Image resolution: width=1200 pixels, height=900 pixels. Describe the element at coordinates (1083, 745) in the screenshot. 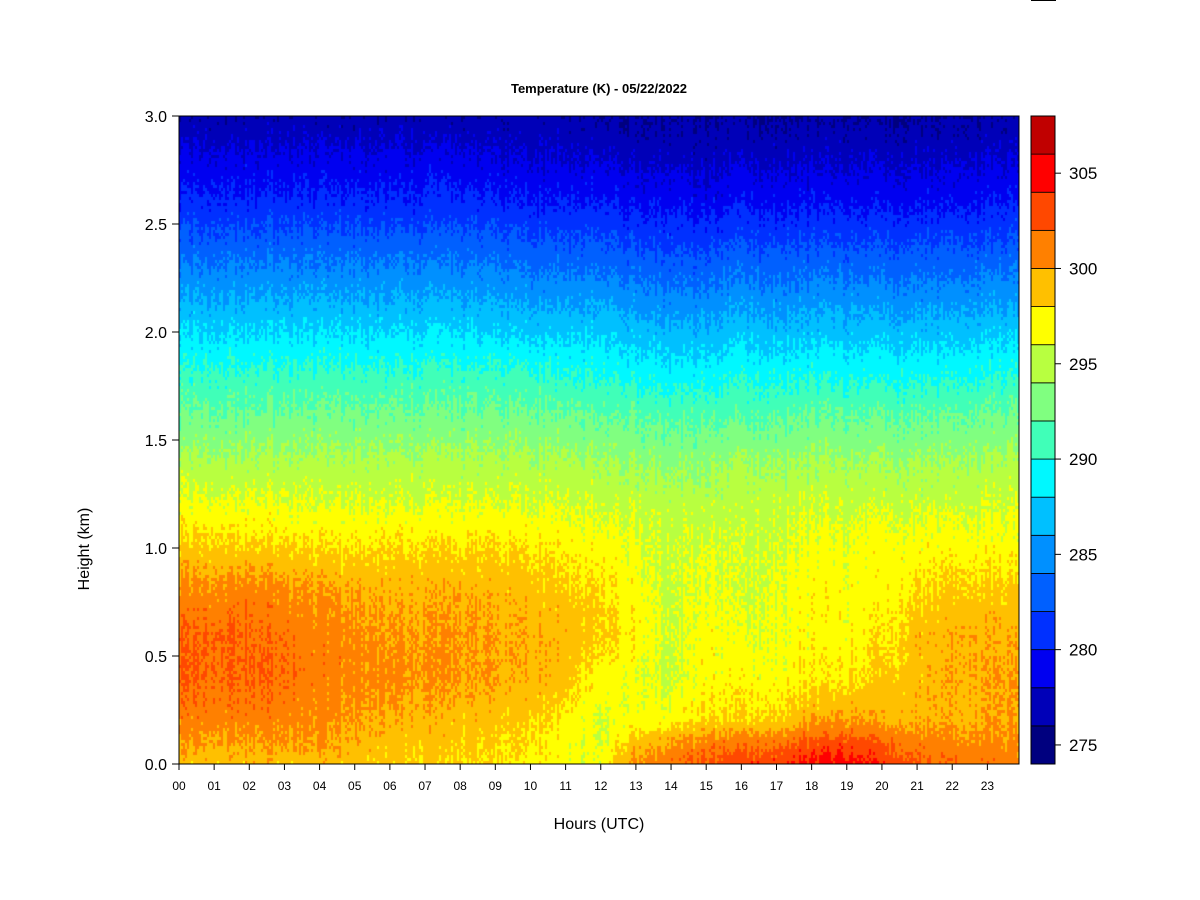

I see `colorbar-tick-label: 275` at that location.